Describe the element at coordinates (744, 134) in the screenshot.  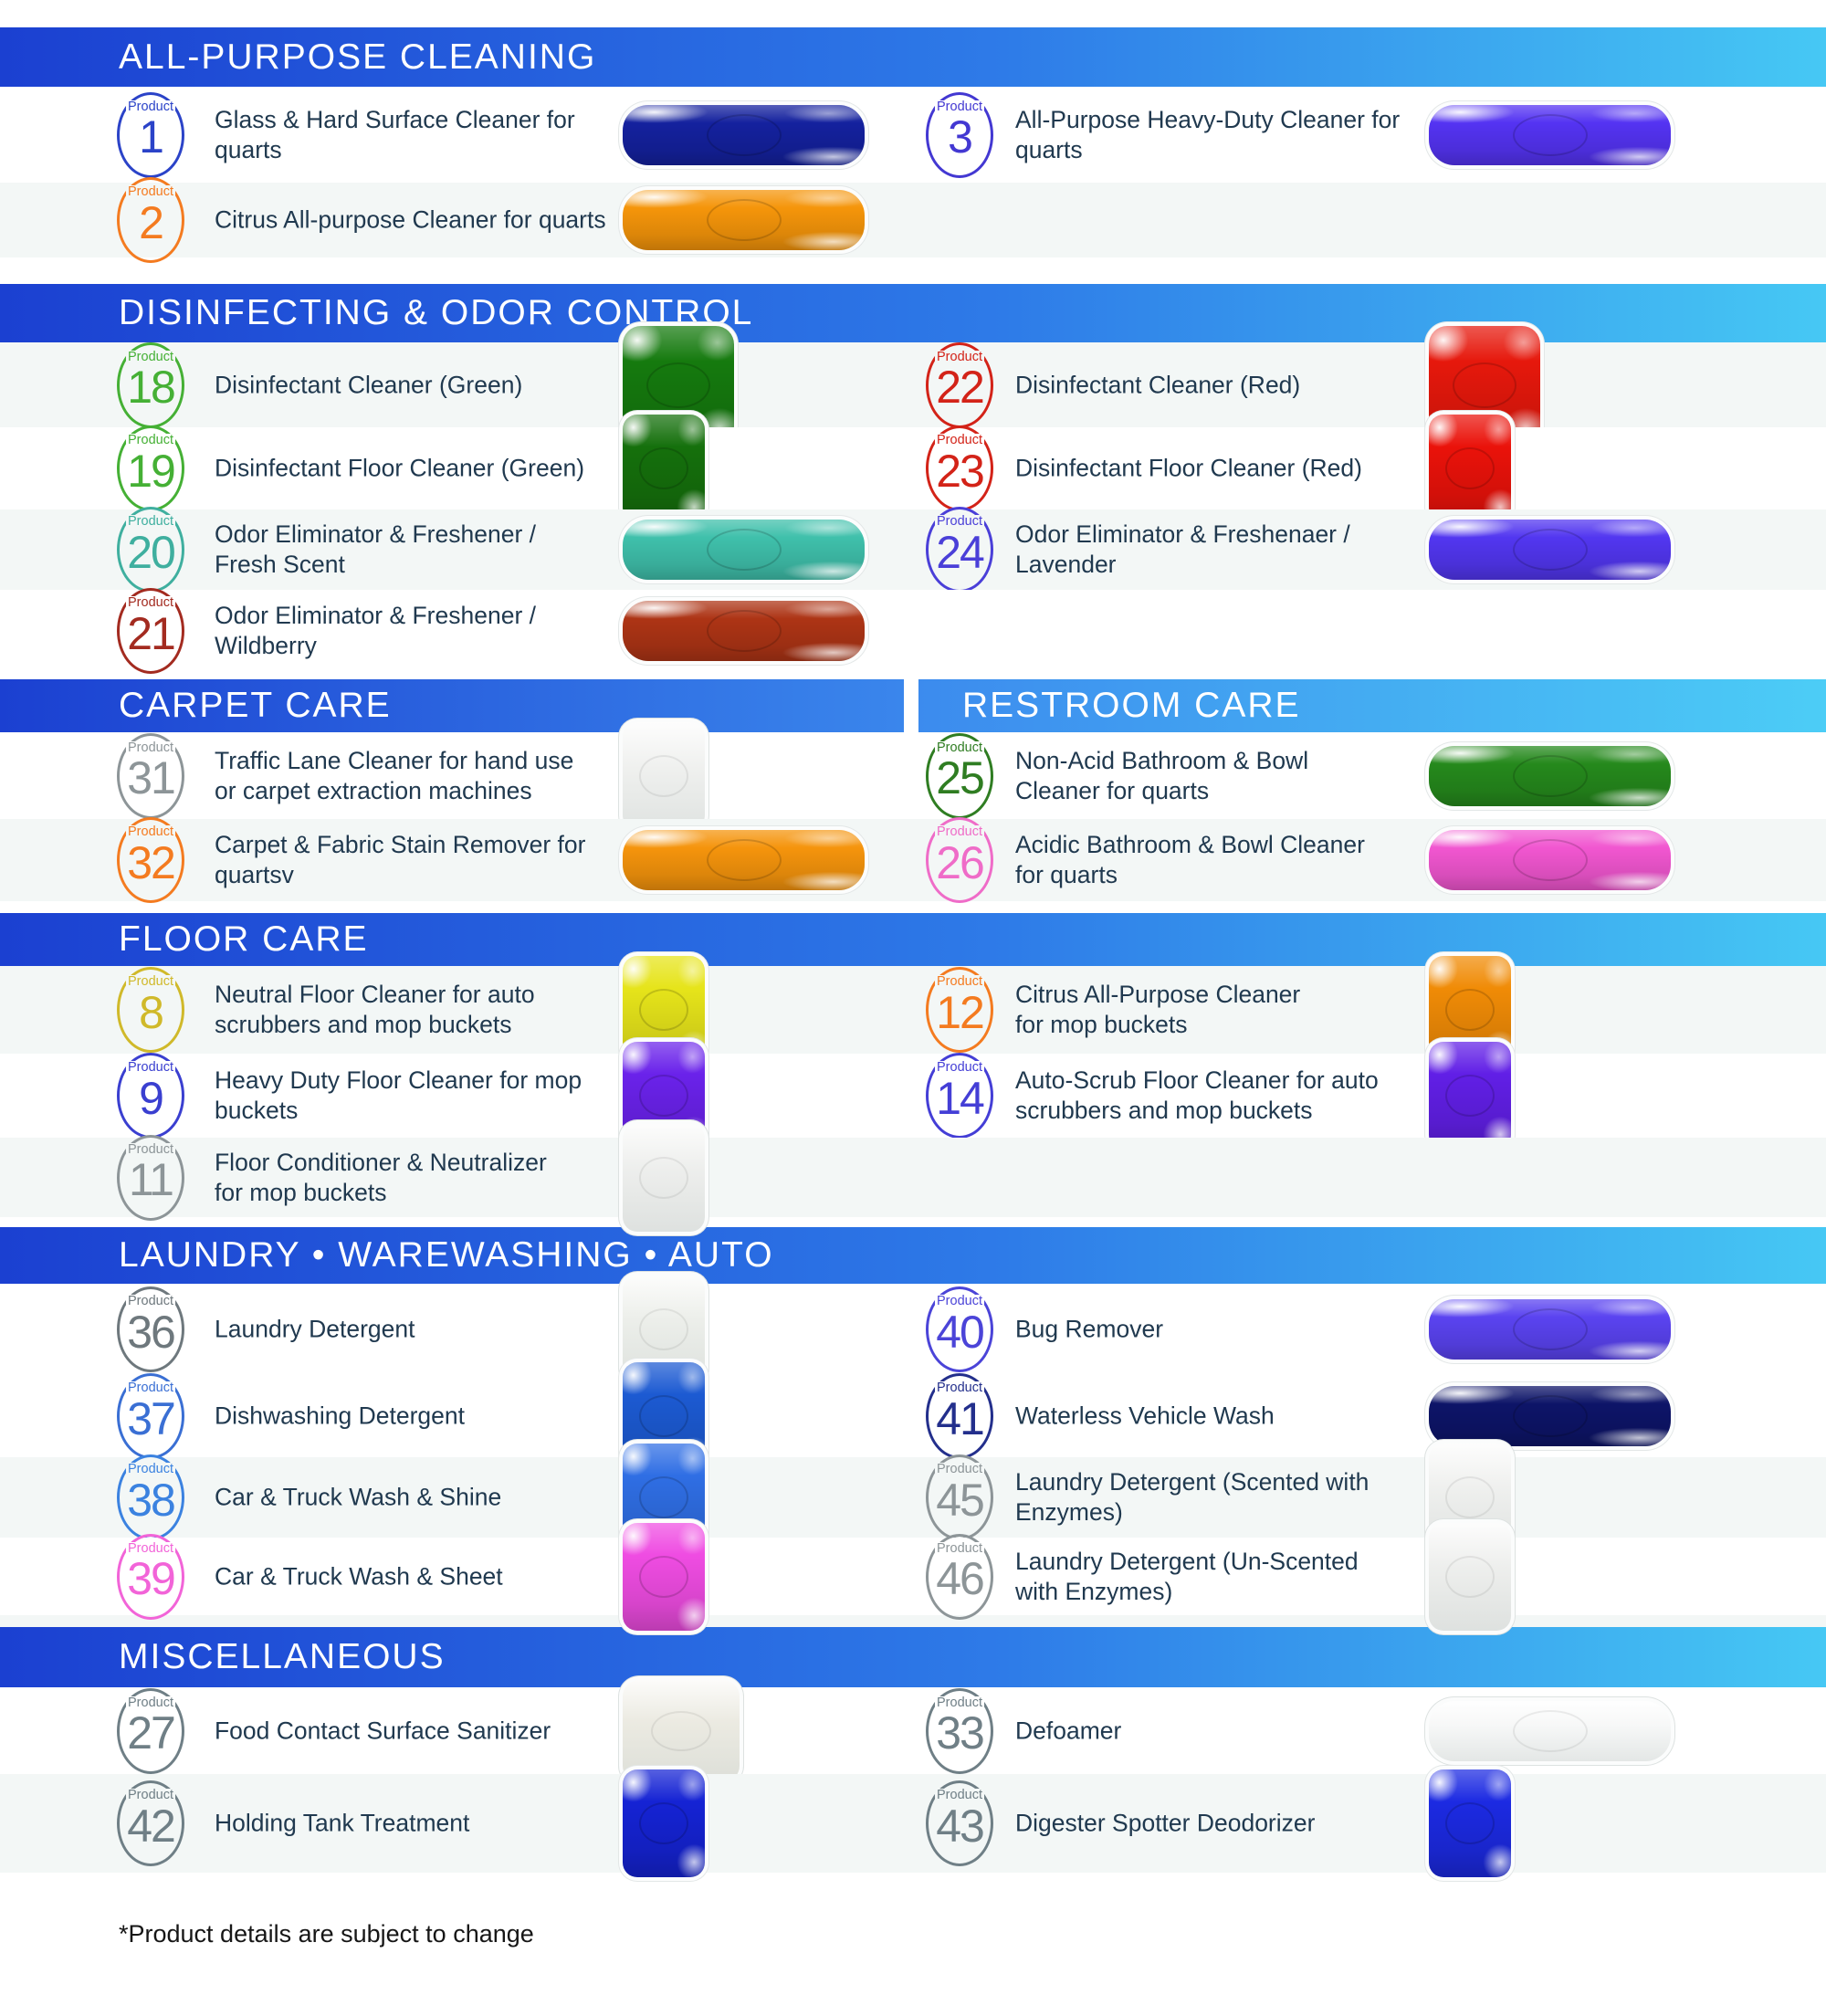
I see `product-1-packet-image` at that location.